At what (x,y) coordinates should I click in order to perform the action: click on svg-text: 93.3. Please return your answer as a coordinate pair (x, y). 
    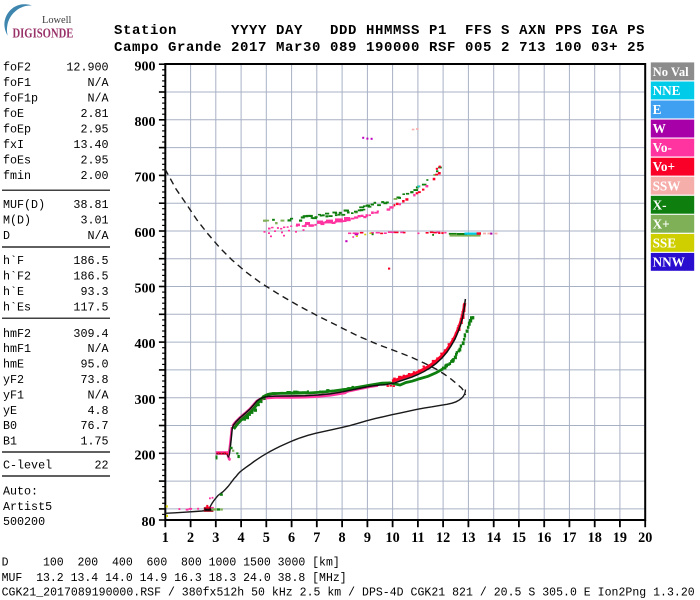
    Looking at the image, I should click on (94, 292).